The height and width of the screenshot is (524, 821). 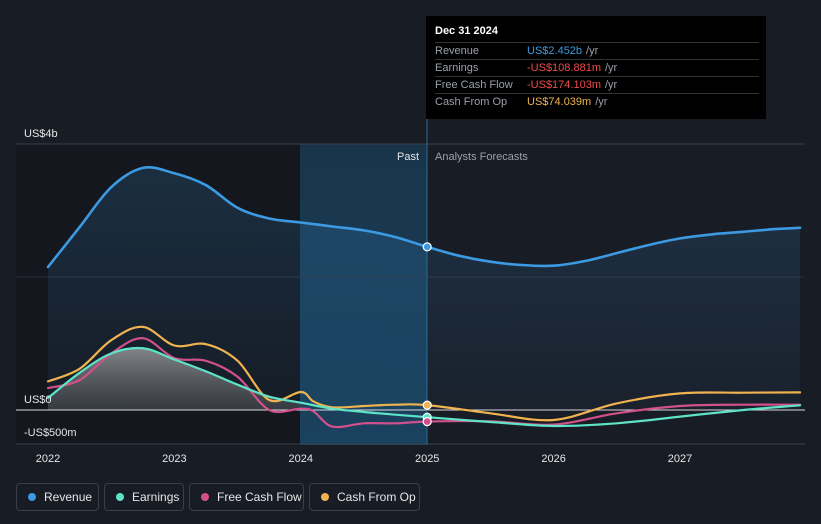 What do you see at coordinates (41, 134) in the screenshot?
I see `y-label-top: US$4b` at bounding box center [41, 134].